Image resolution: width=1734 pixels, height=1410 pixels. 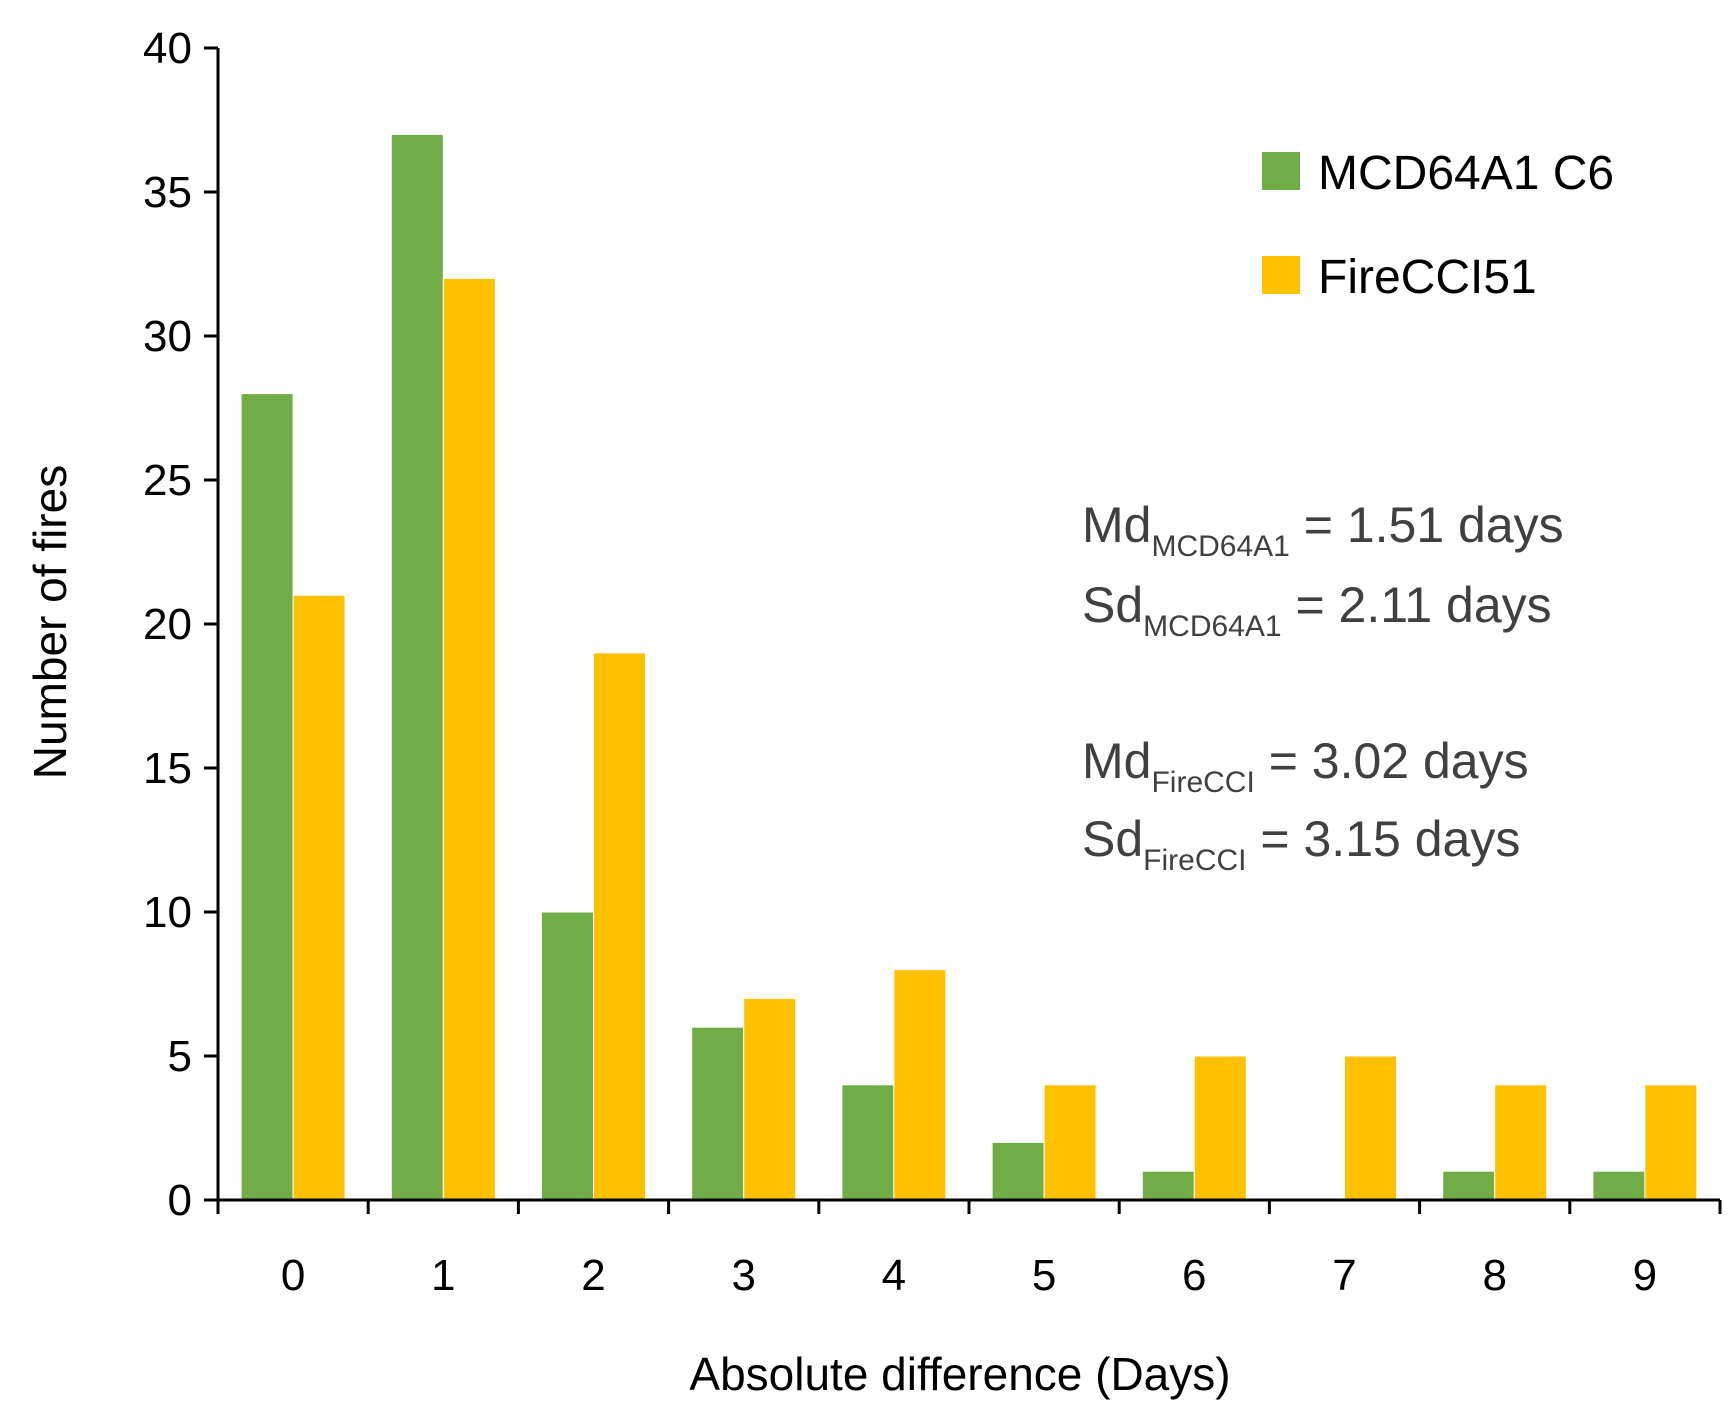 I want to click on x-tick-label: 3, so click(x=743, y=1275).